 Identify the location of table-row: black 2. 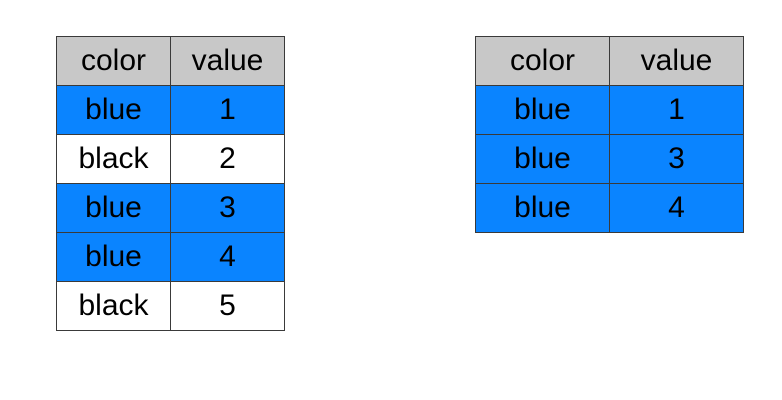
(170, 159).